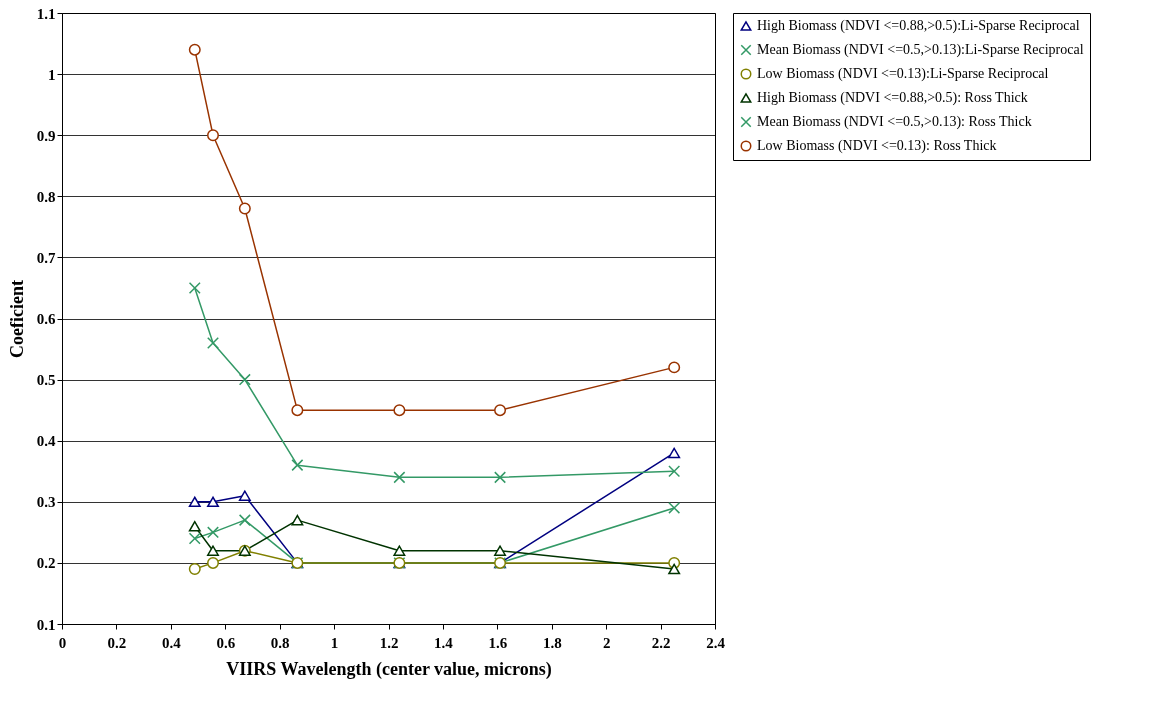  What do you see at coordinates (661, 642) in the screenshot?
I see `x-tick-label: 2.2` at bounding box center [661, 642].